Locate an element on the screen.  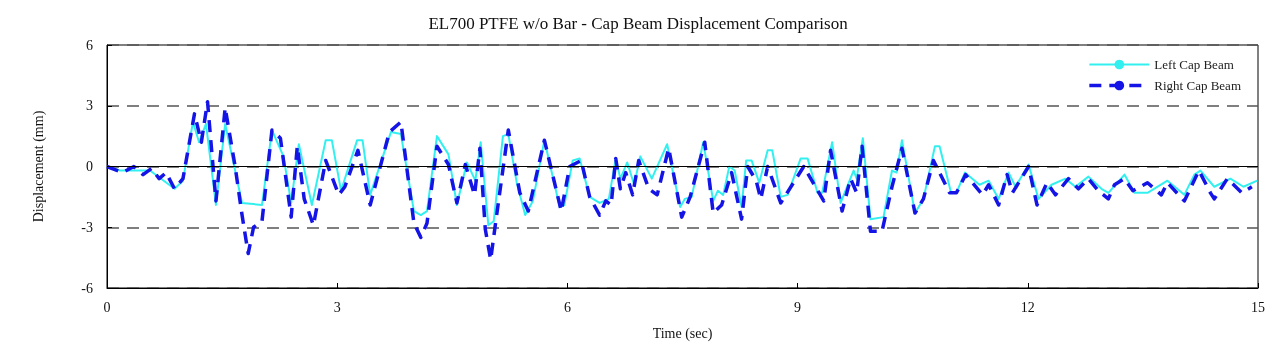
legend-label: Right Cap Beam is located at coordinates (1198, 85).